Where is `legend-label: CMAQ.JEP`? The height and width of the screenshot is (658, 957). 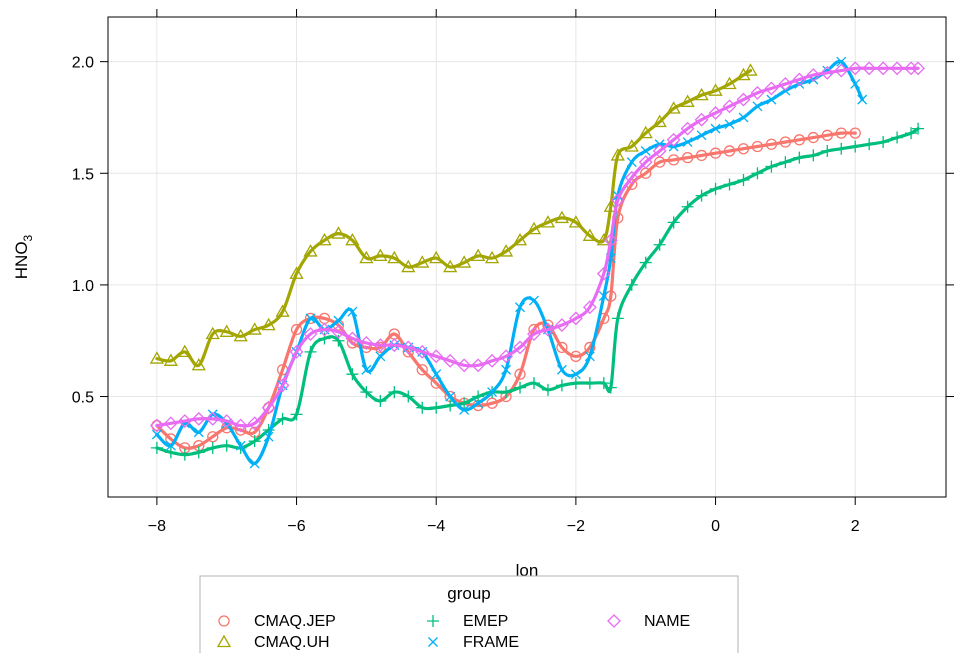 legend-label: CMAQ.JEP is located at coordinates (295, 621).